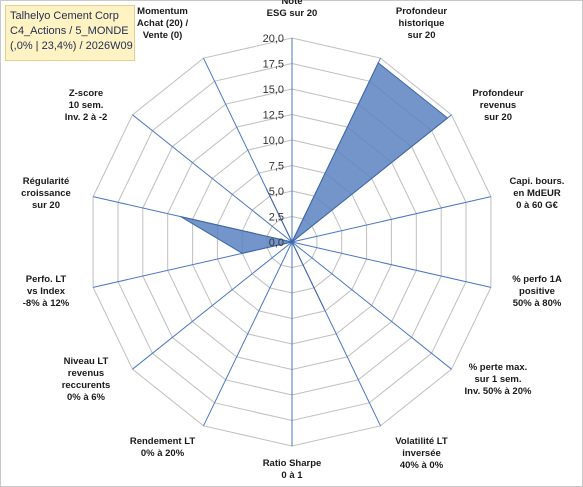 The height and width of the screenshot is (487, 583). I want to click on portfolio-path: C4_Actions / 5_MONDE, so click(69, 31).